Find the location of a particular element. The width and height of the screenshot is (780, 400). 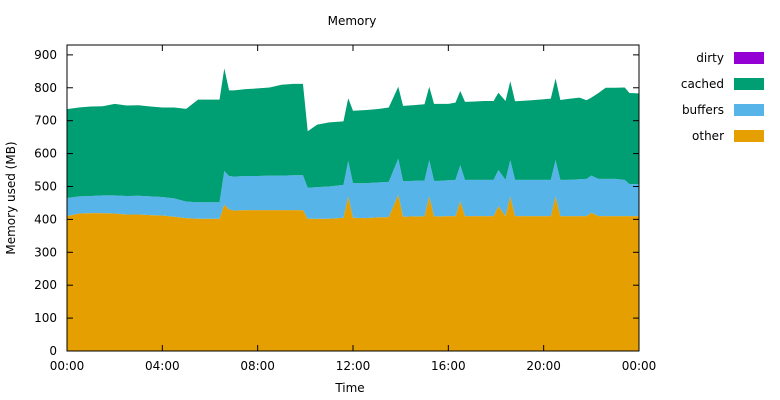

y-axis-label: Memory used (MB) is located at coordinates (11, 197).